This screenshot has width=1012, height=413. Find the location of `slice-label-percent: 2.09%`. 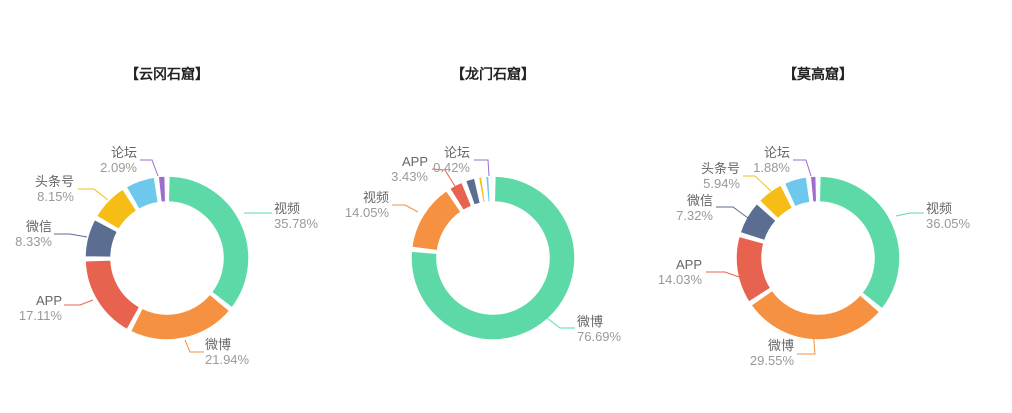

slice-label-percent: 2.09% is located at coordinates (118, 167).